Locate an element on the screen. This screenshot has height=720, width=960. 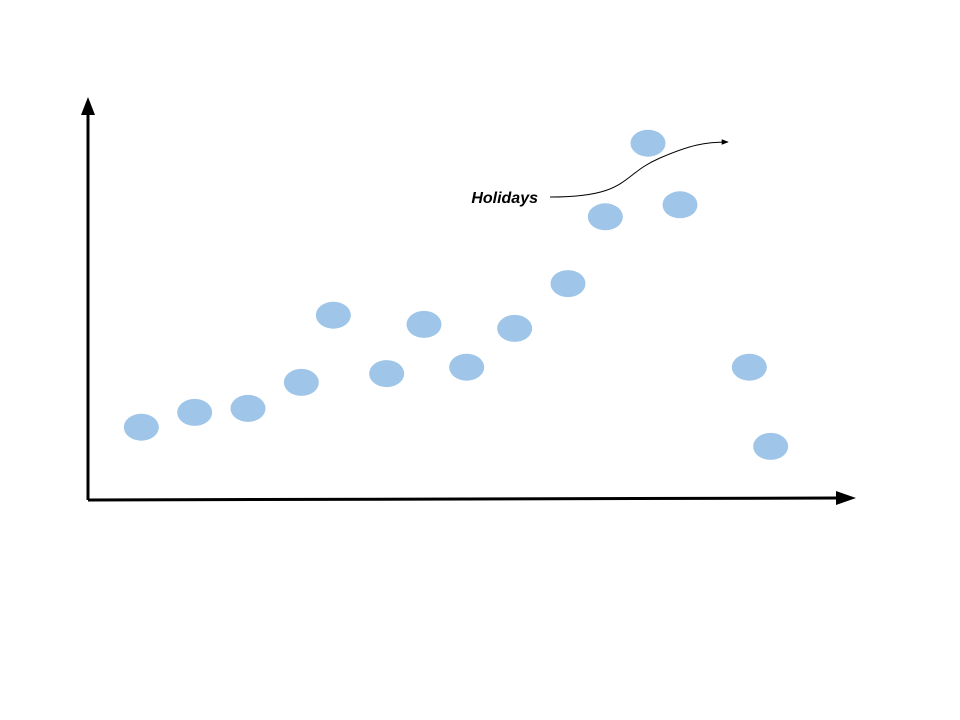
y-axis-arrowhead is located at coordinates (88, 106).